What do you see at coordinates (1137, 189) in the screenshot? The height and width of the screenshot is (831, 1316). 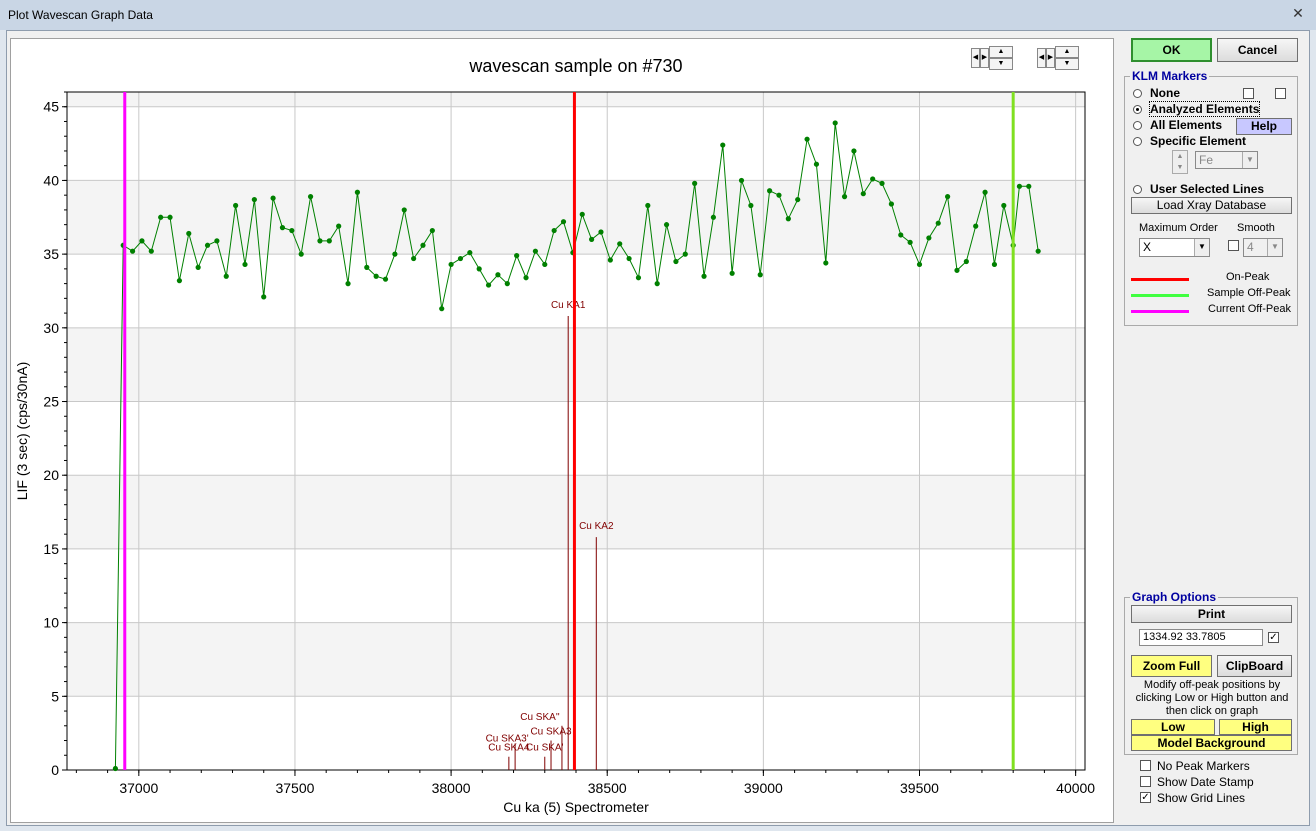 I see `radio-user-selected-lines` at bounding box center [1137, 189].